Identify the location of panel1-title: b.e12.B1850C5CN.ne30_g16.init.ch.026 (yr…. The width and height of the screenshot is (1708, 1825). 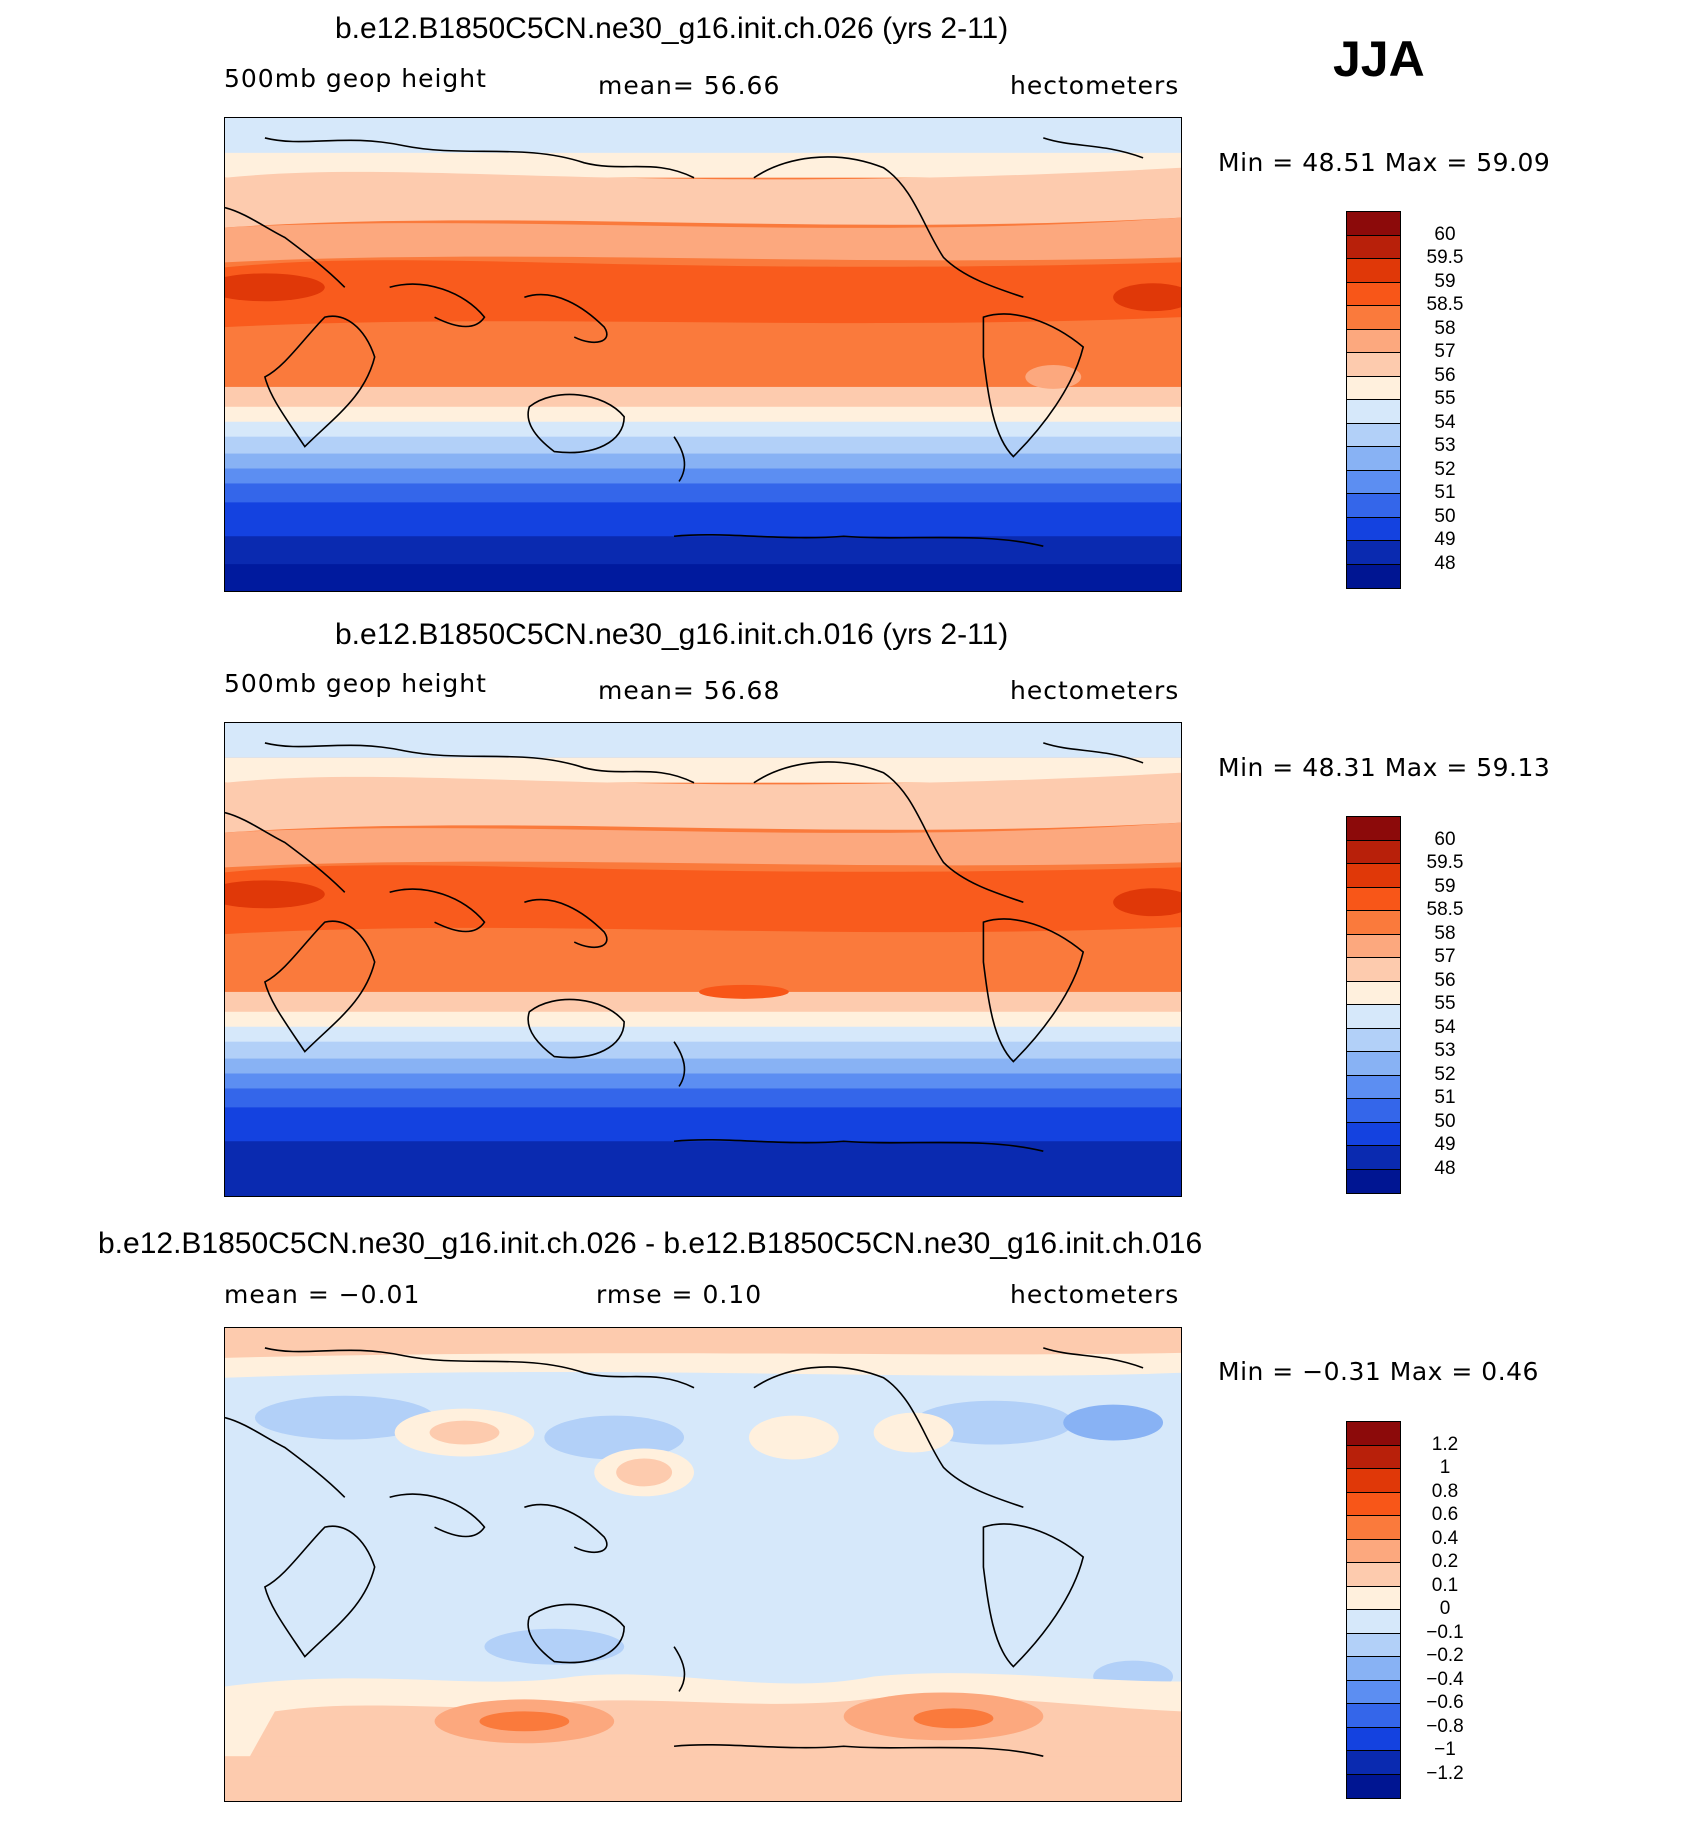
(672, 28).